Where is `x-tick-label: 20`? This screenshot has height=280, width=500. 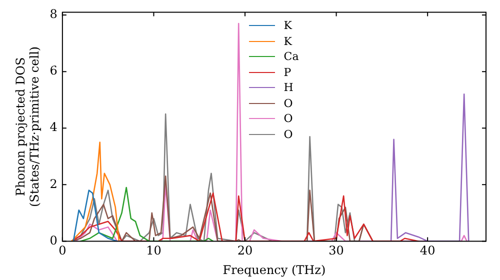 x-tick-label: 20 is located at coordinates (245, 251).